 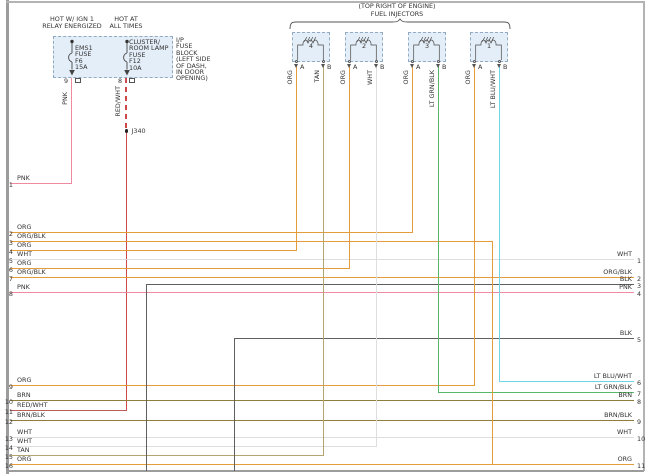 I want to click on wire-row2-org, so click(x=211, y=233).